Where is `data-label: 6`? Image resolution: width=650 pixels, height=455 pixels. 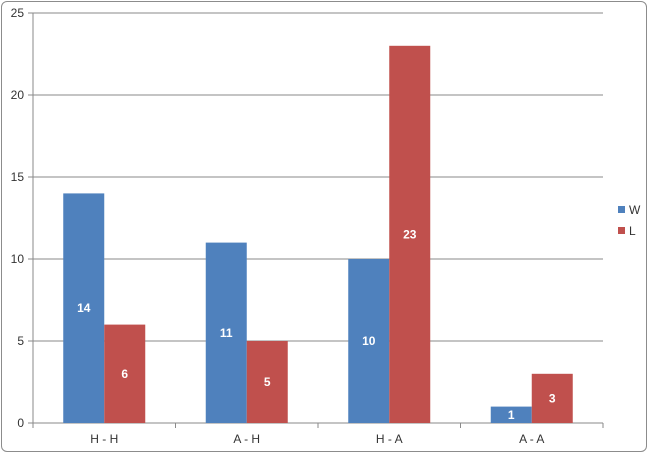 data-label: 6 is located at coordinates (124, 374).